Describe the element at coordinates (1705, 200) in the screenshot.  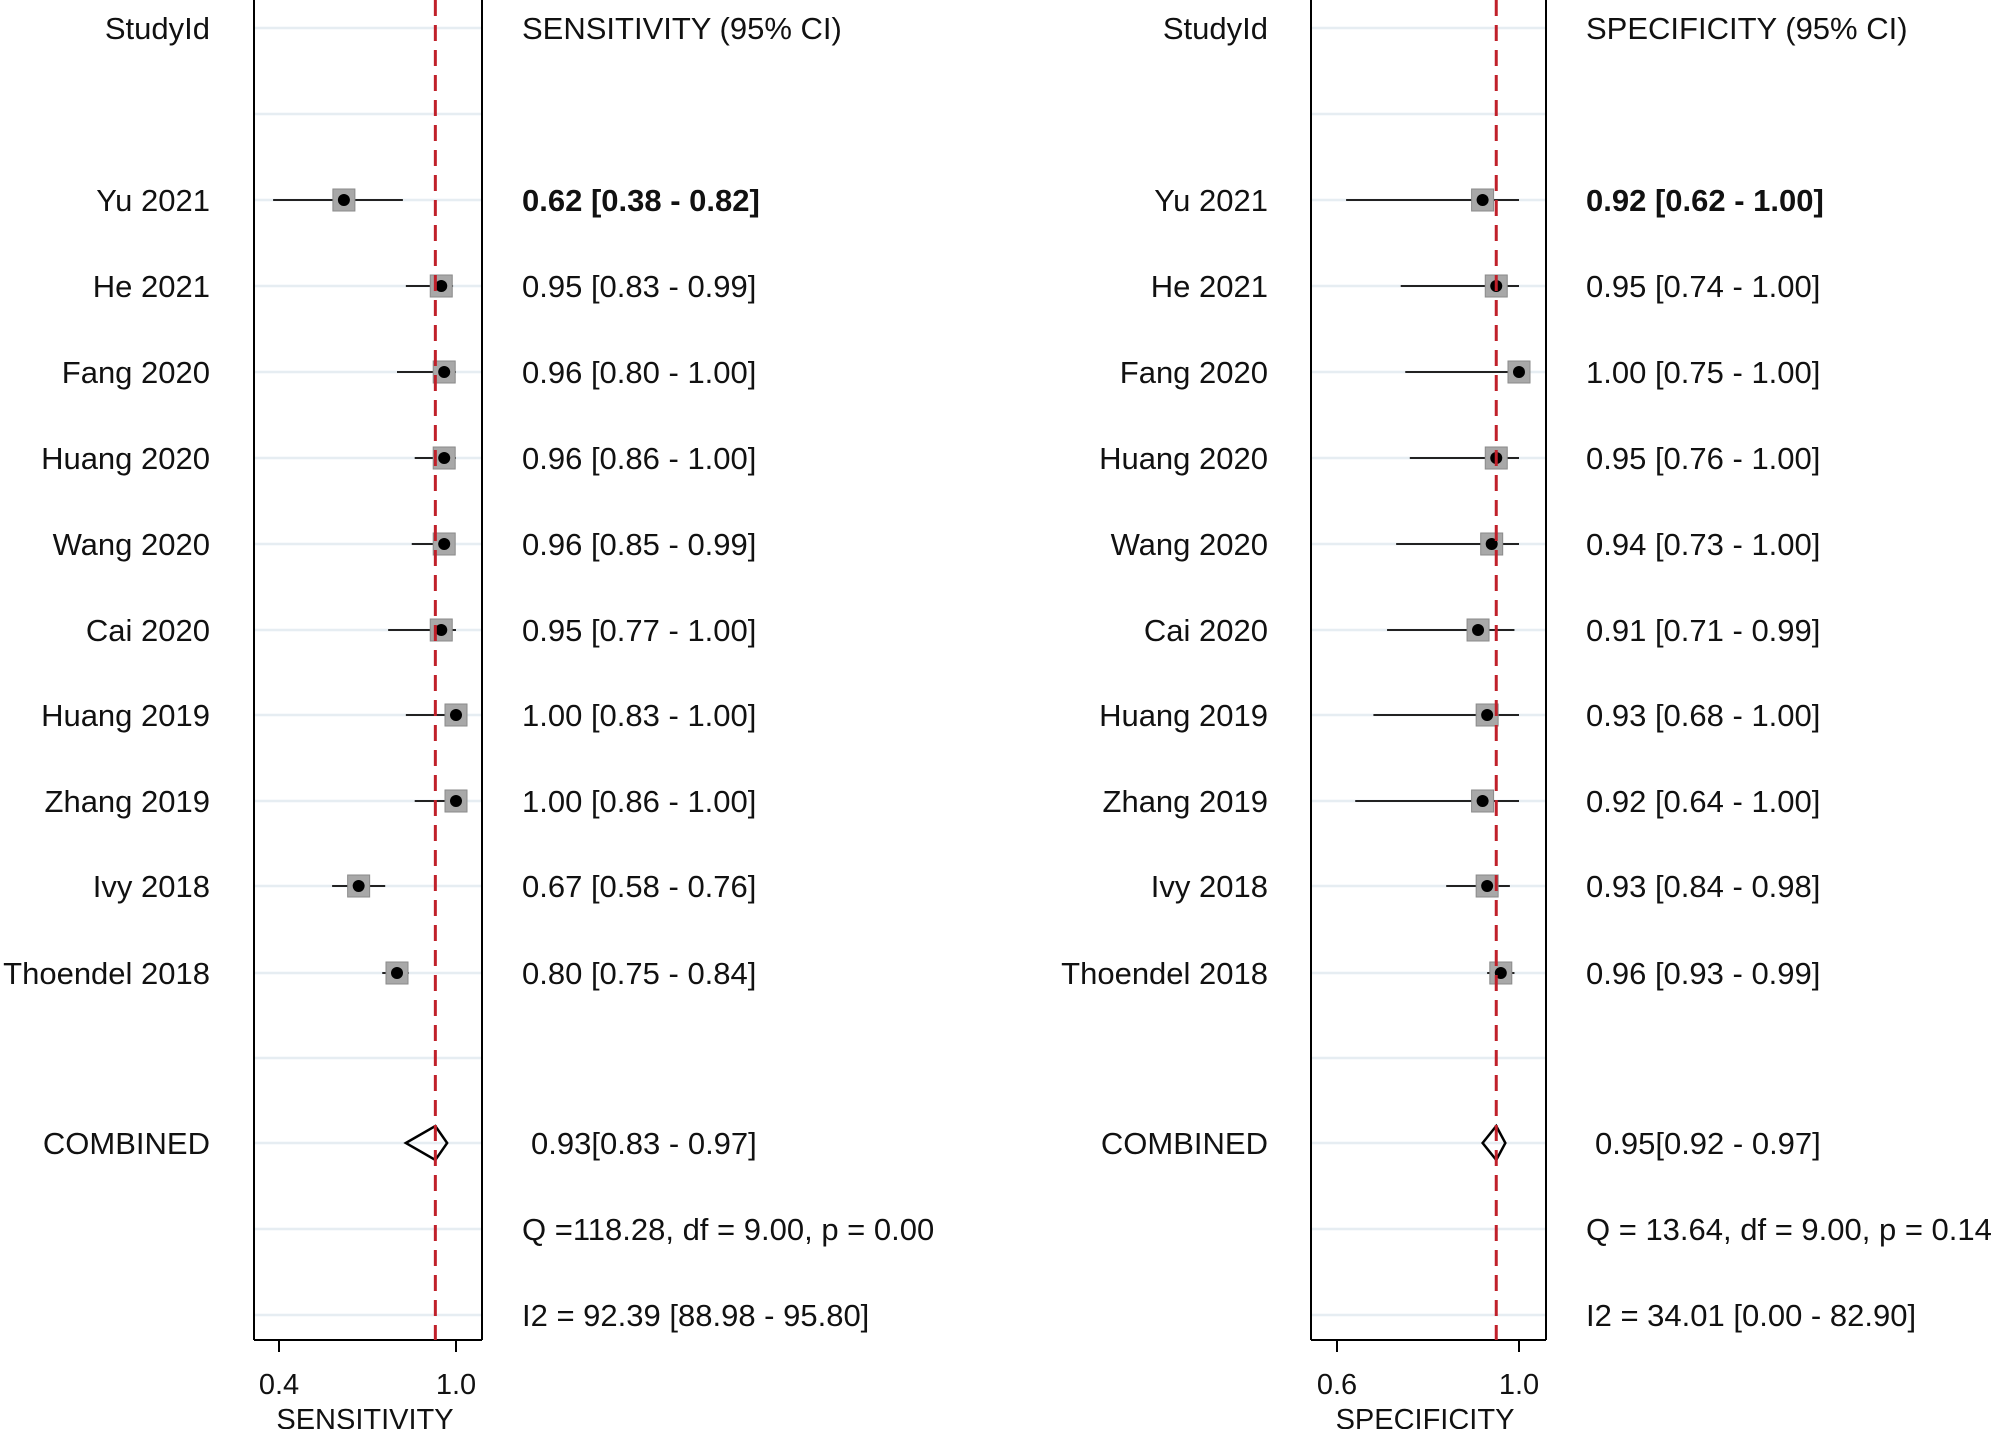
I see `study-estimate-label: 0.92 [0.62 - 1.00]` at that location.